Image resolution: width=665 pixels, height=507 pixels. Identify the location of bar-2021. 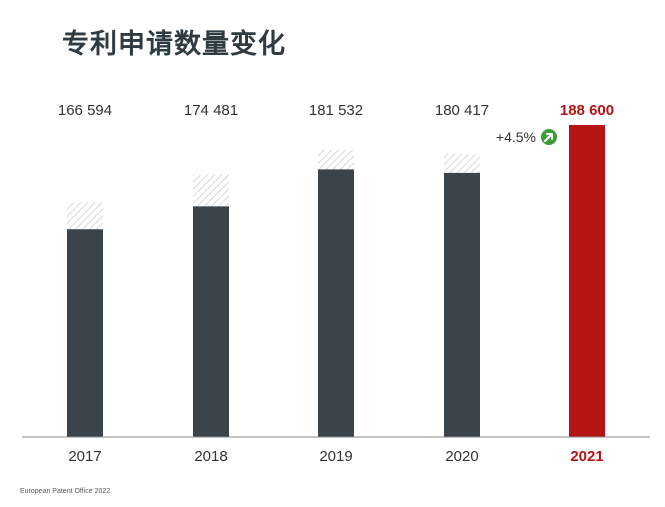
(587, 281).